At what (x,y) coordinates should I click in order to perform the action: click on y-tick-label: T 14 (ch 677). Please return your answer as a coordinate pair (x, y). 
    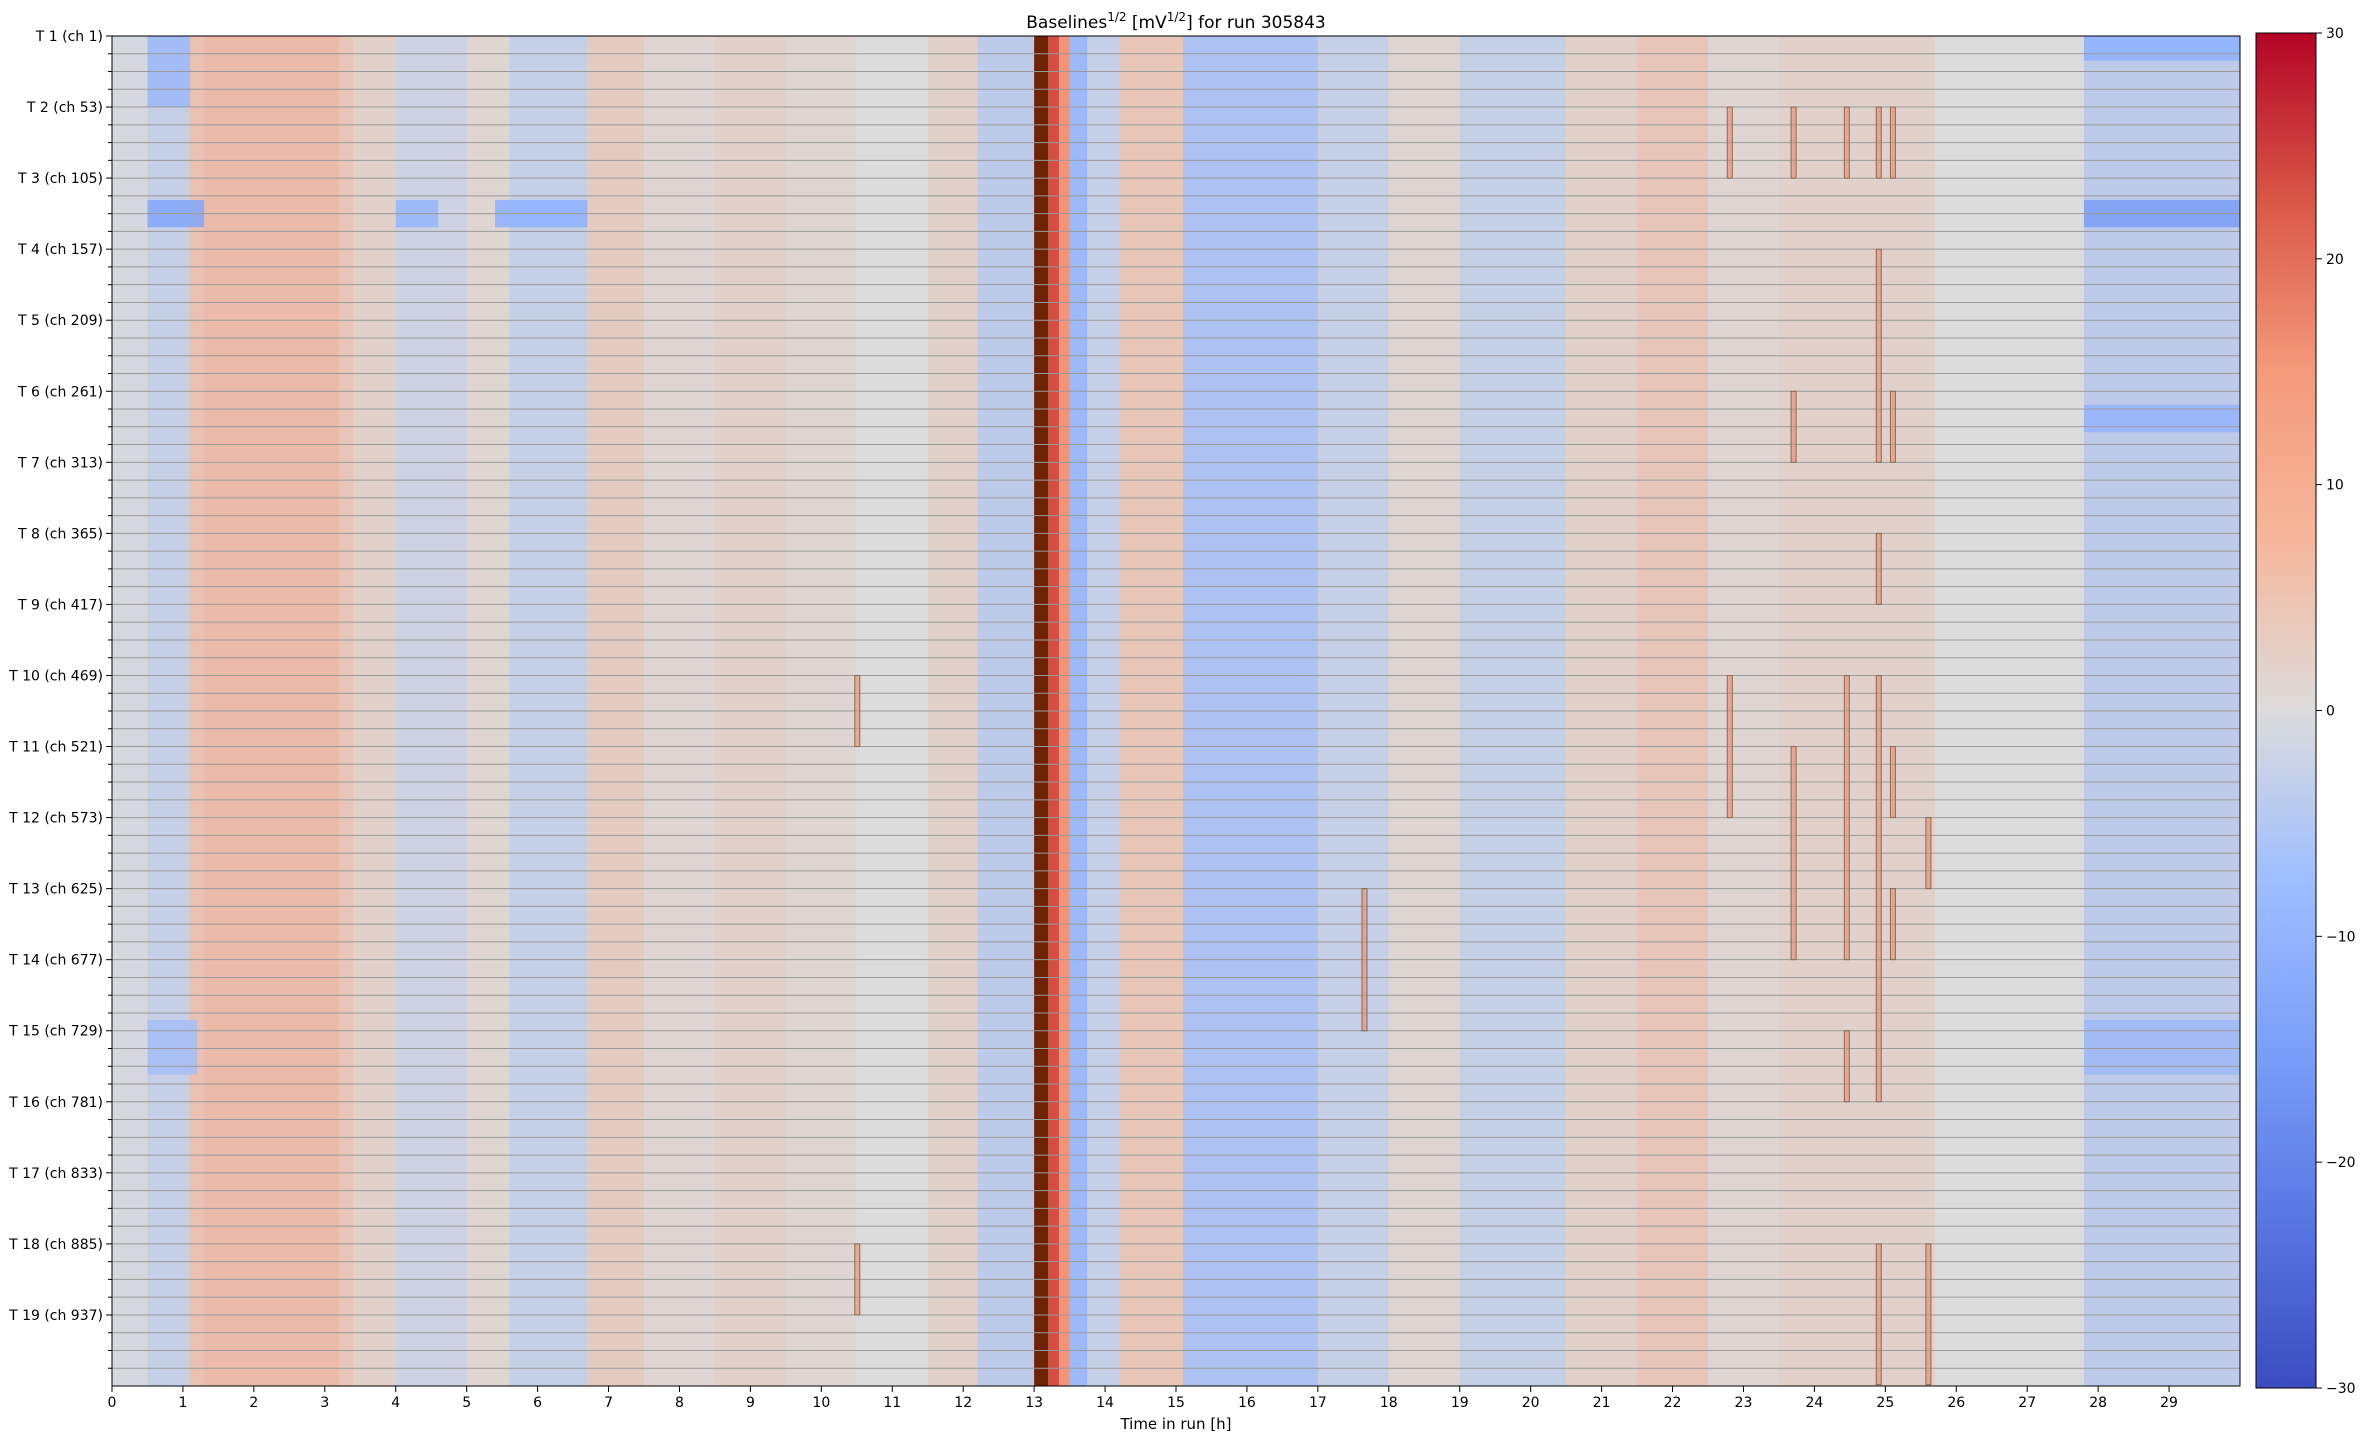
    Looking at the image, I should click on (55, 961).